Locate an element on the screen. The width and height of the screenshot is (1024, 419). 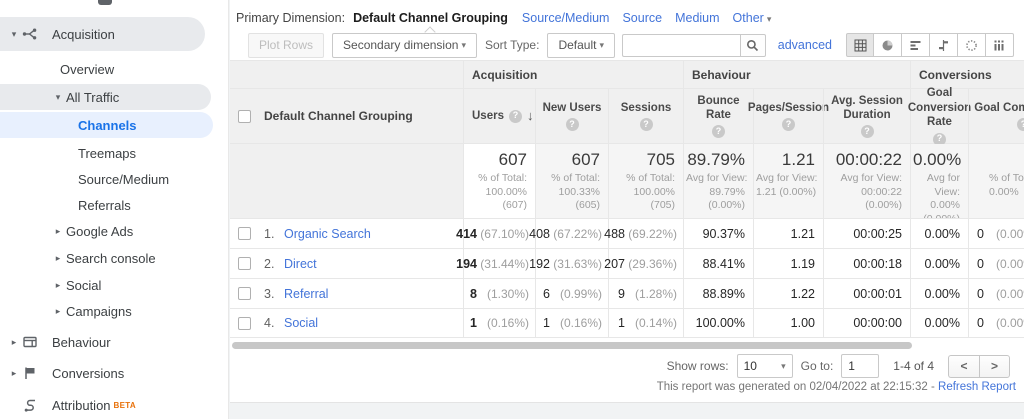
table-group-header-row: Acquisition Behaviour Conversions is located at coordinates (627, 74).